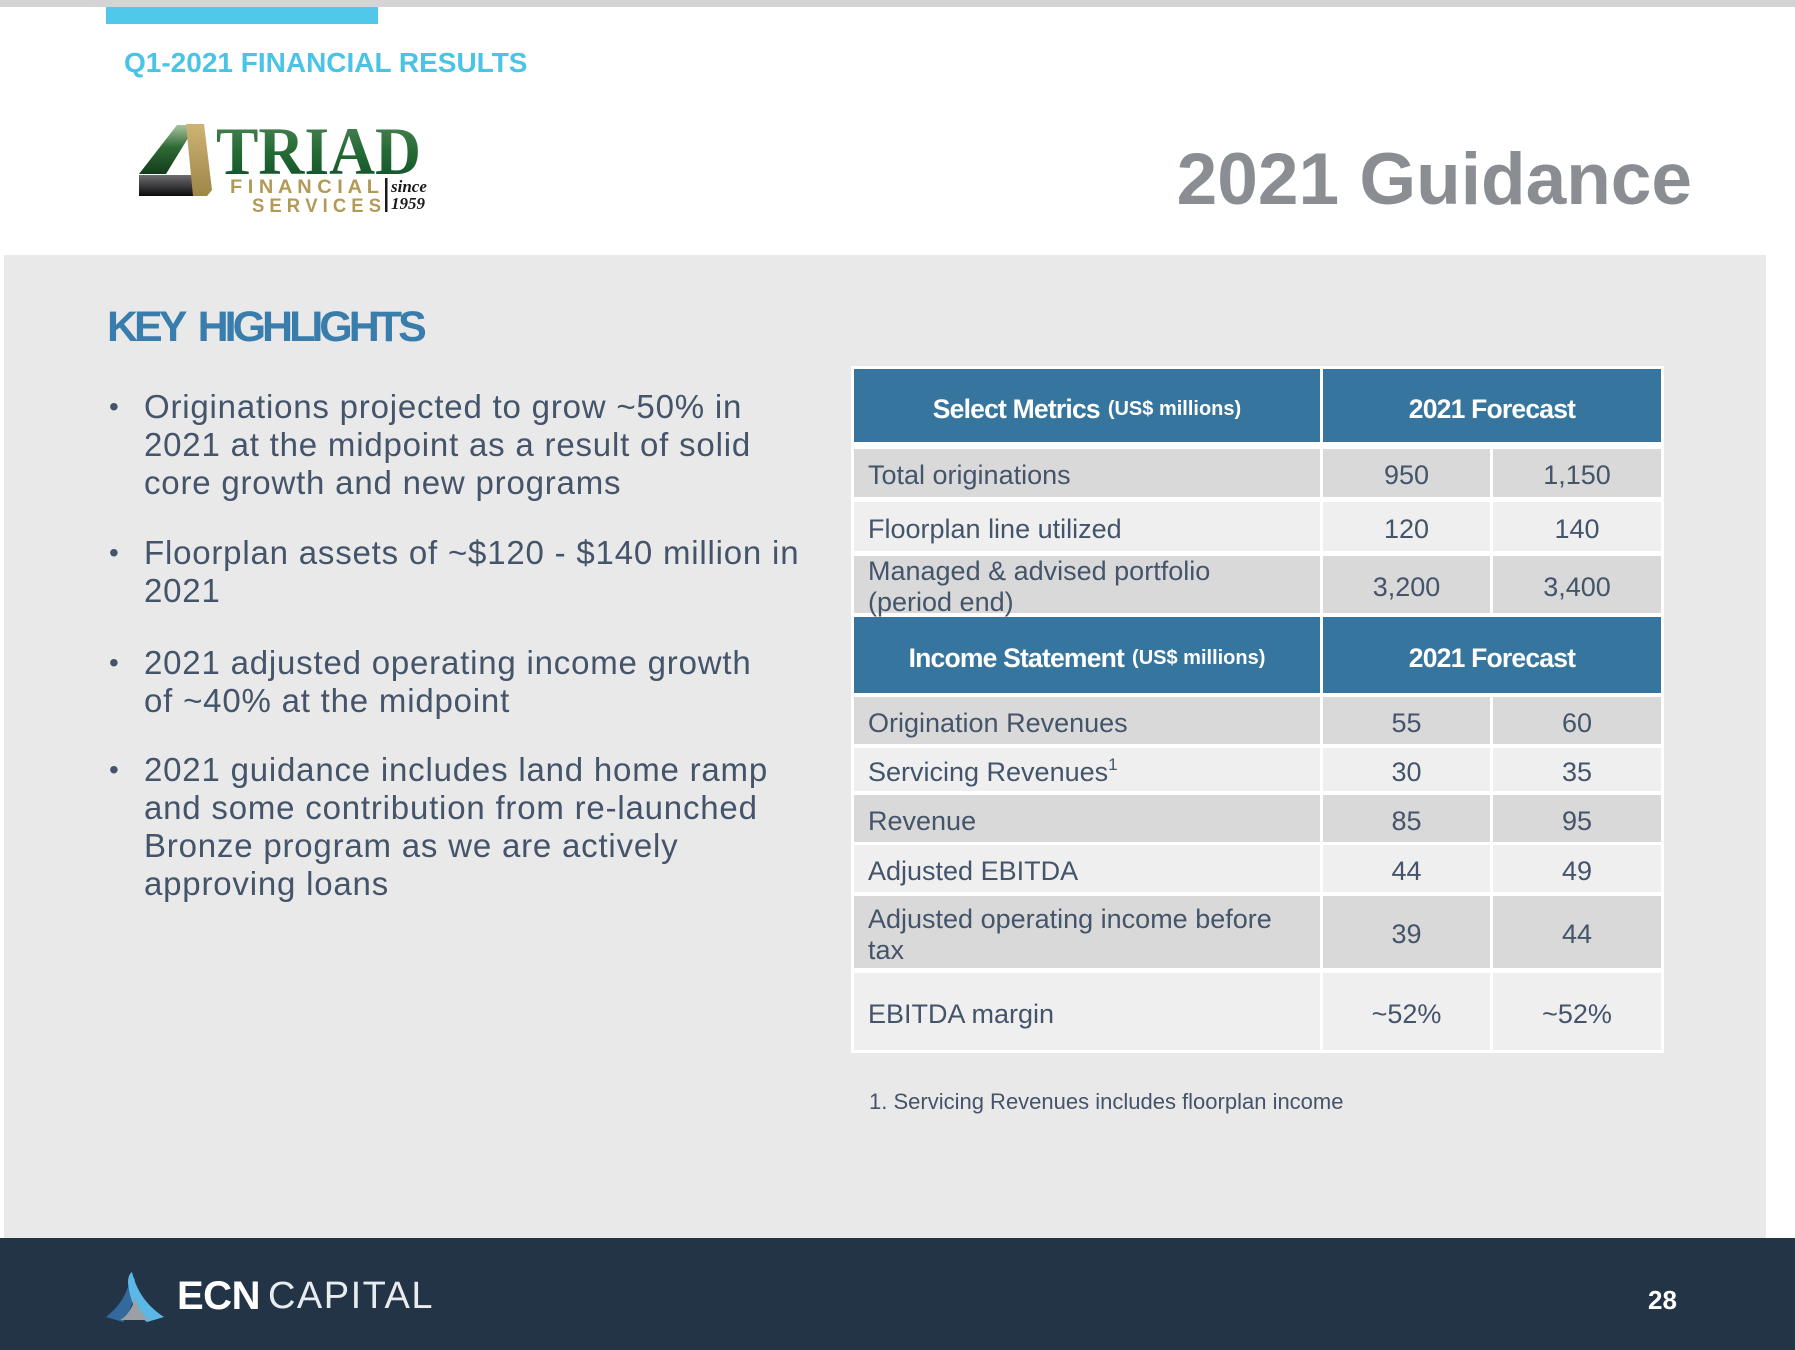 The height and width of the screenshot is (1350, 1795). Describe the element at coordinates (318, 153) in the screenshot. I see `svg-text: TRIAD` at that location.